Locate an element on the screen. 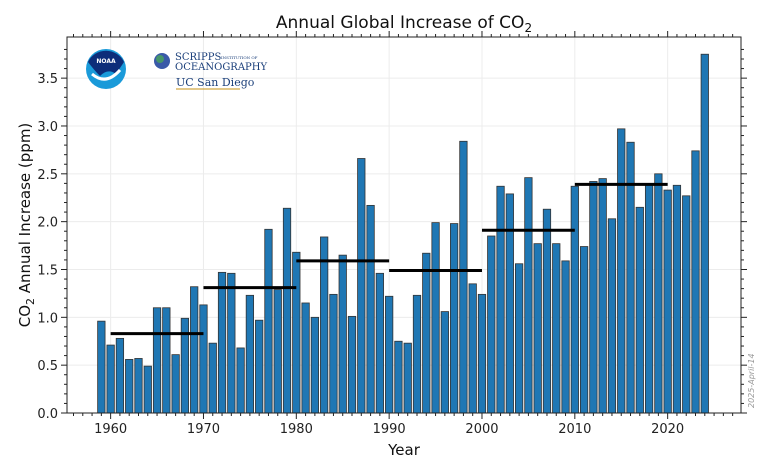  bar-1979 is located at coordinates (287, 310).